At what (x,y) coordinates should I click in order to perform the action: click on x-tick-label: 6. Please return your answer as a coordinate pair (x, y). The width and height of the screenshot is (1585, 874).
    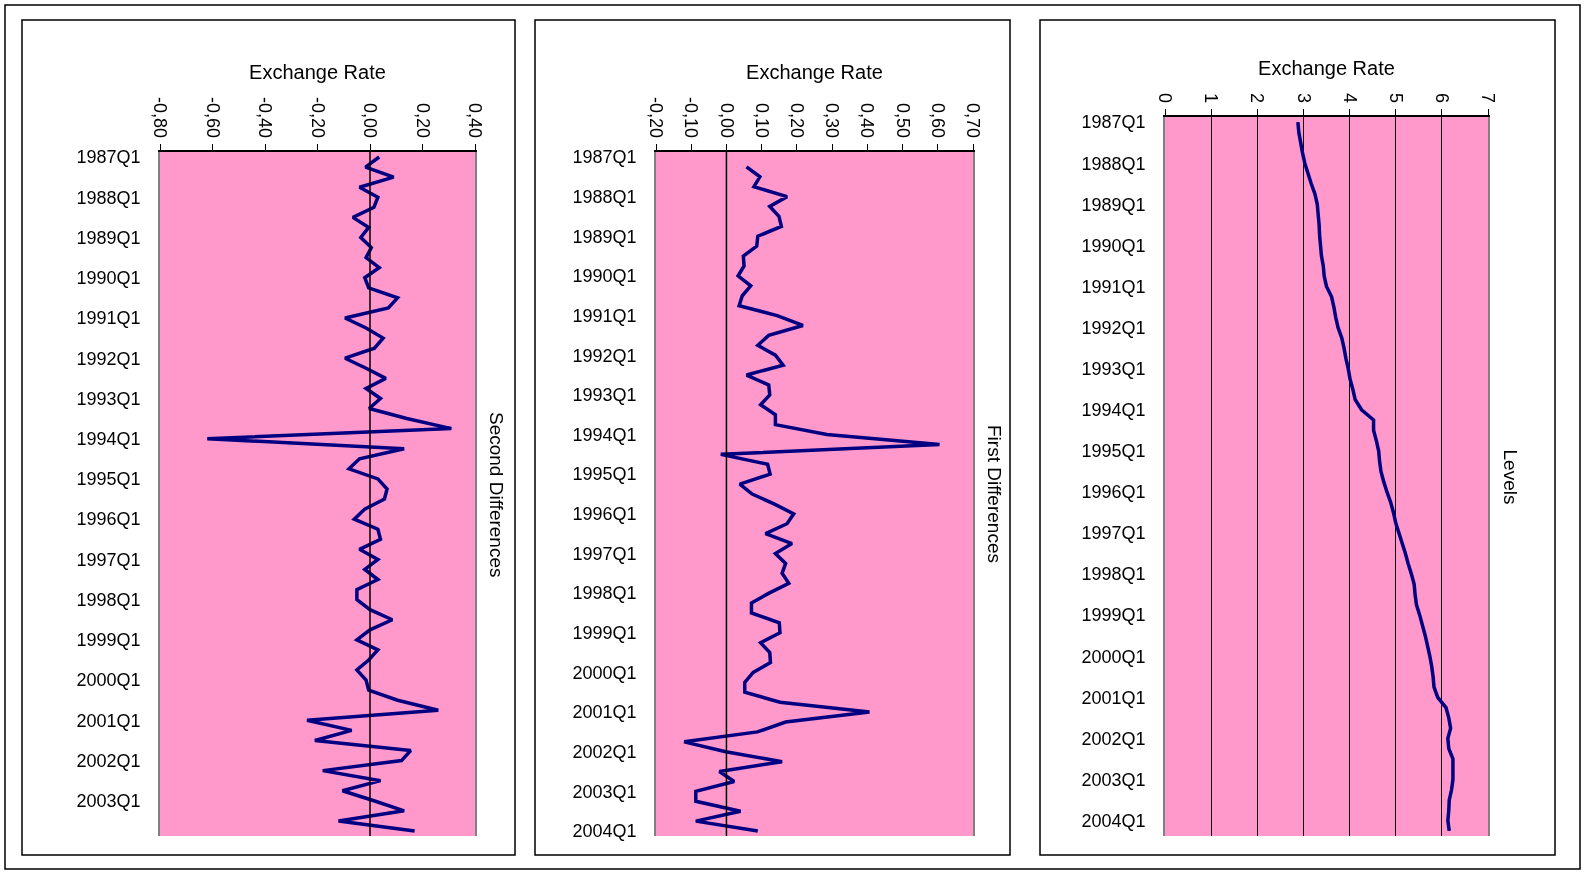
    Looking at the image, I should click on (1442, 97).